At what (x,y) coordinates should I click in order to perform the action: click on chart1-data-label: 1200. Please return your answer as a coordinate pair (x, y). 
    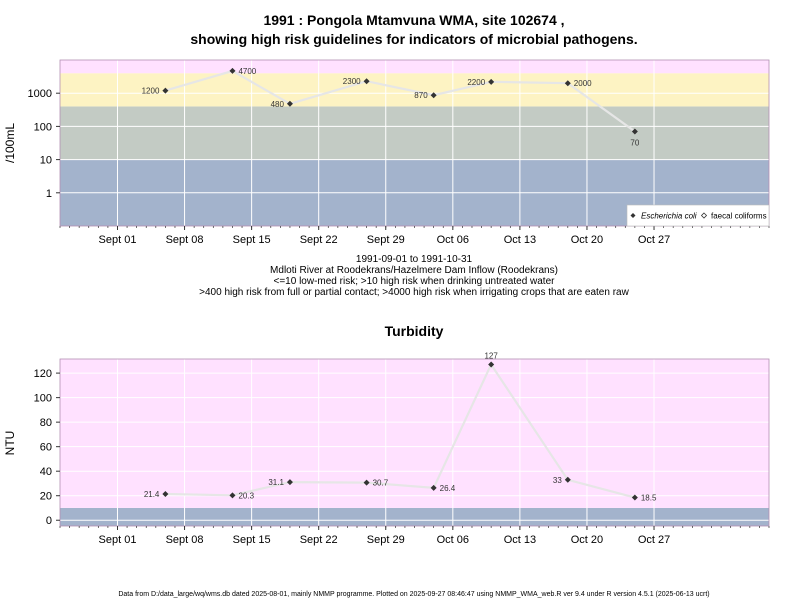
    Looking at the image, I should click on (151, 91).